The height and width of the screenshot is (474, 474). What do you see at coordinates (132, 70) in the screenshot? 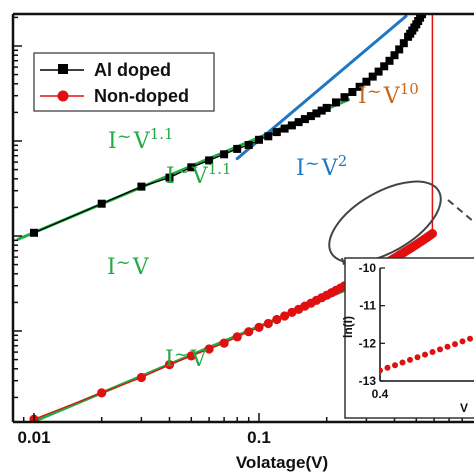
I see `legend-label-al-doped: Al doped` at bounding box center [132, 70].